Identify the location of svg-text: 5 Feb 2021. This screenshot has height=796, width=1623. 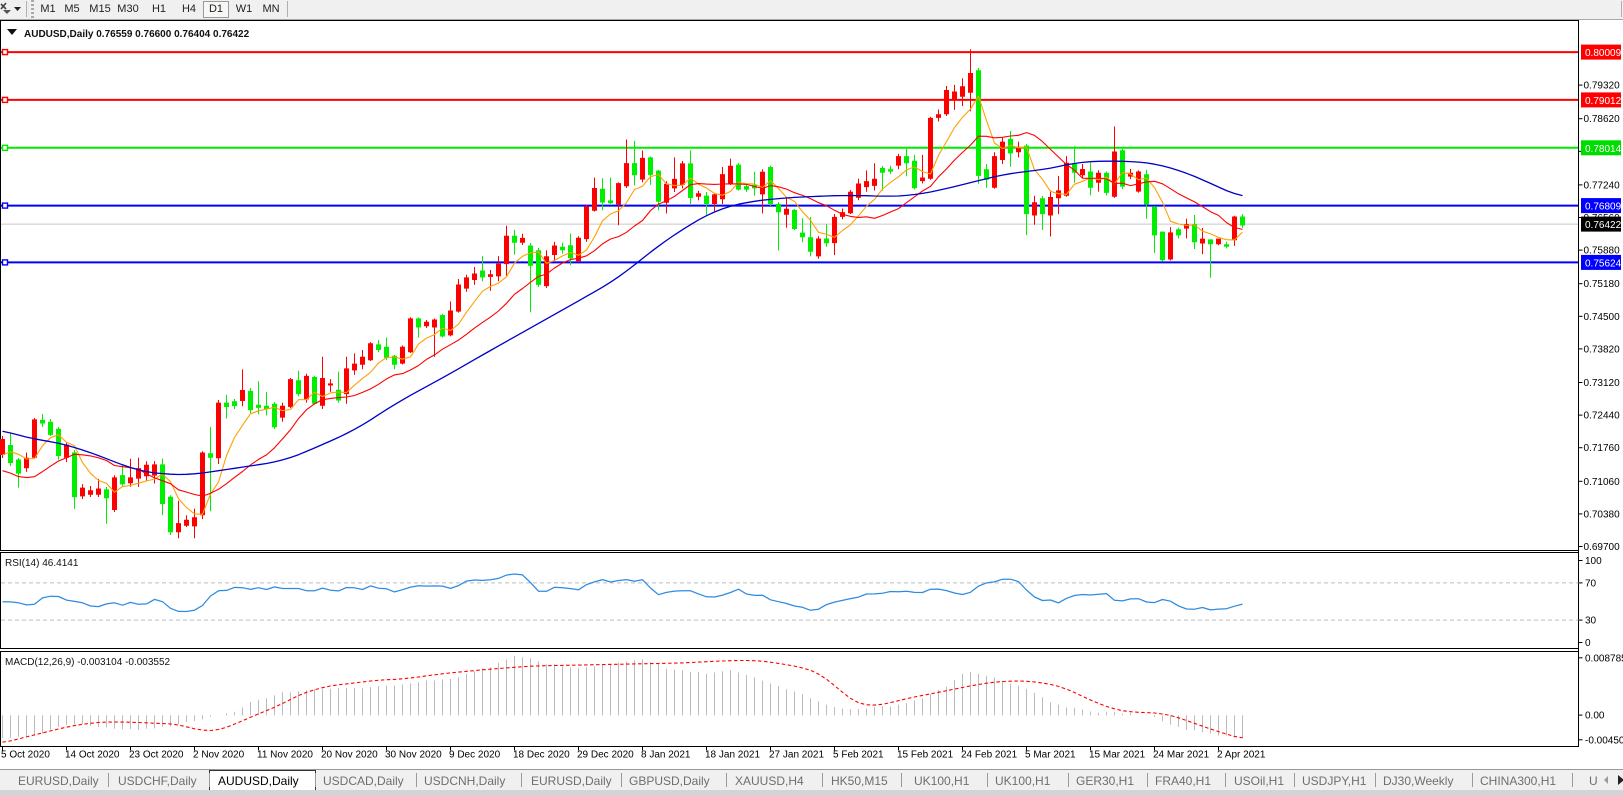
(858, 755).